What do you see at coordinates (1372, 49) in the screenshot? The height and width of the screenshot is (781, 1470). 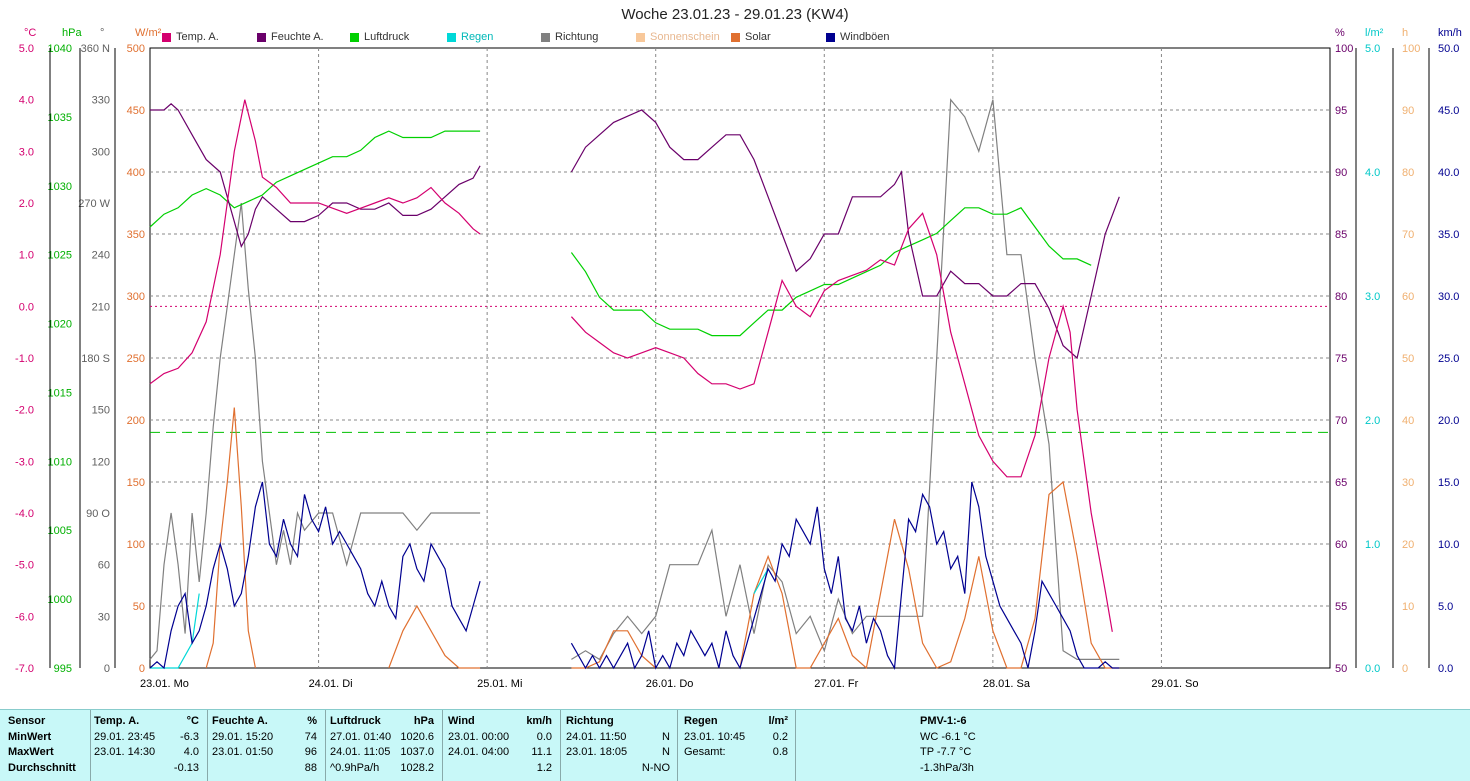 I see `tick-label-rain: 5.0` at bounding box center [1372, 49].